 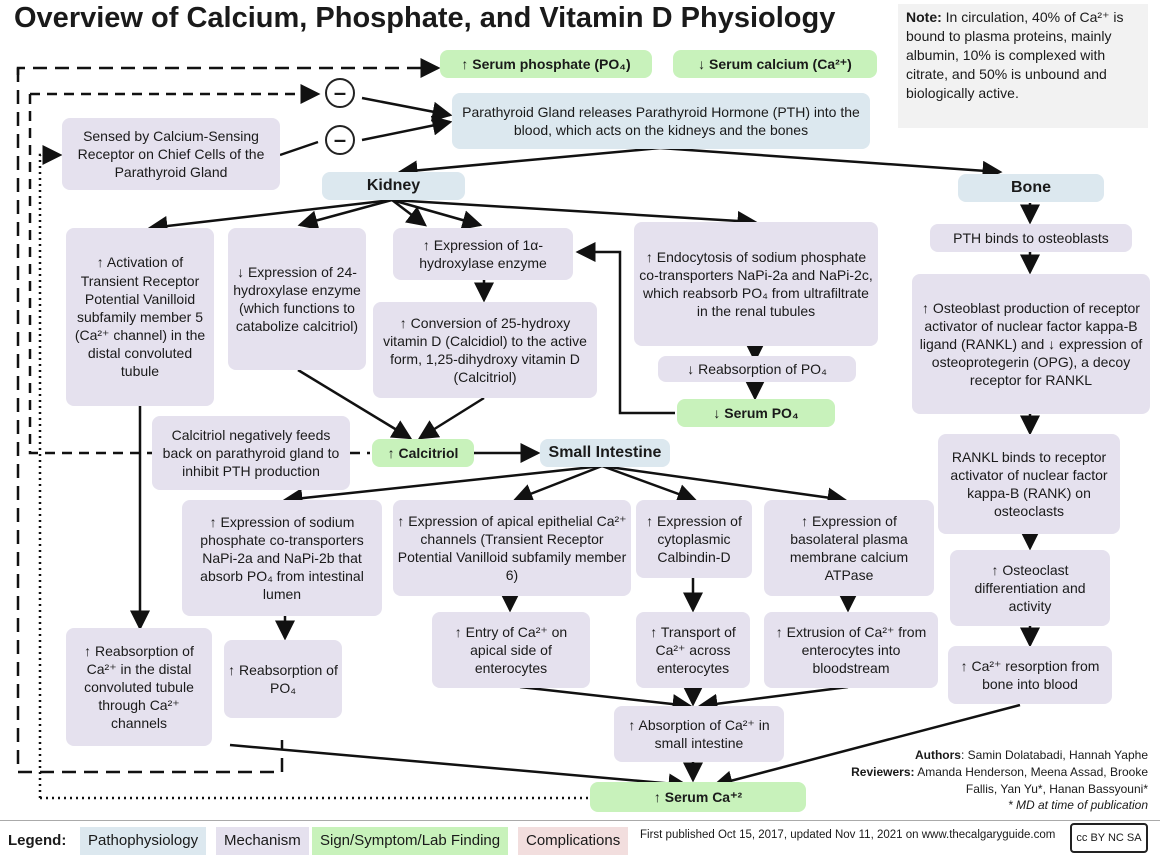 What do you see at coordinates (694, 539) in the screenshot?
I see `calbindin-box: ↑ Expression of cytoplasmic Calbindin-D` at bounding box center [694, 539].